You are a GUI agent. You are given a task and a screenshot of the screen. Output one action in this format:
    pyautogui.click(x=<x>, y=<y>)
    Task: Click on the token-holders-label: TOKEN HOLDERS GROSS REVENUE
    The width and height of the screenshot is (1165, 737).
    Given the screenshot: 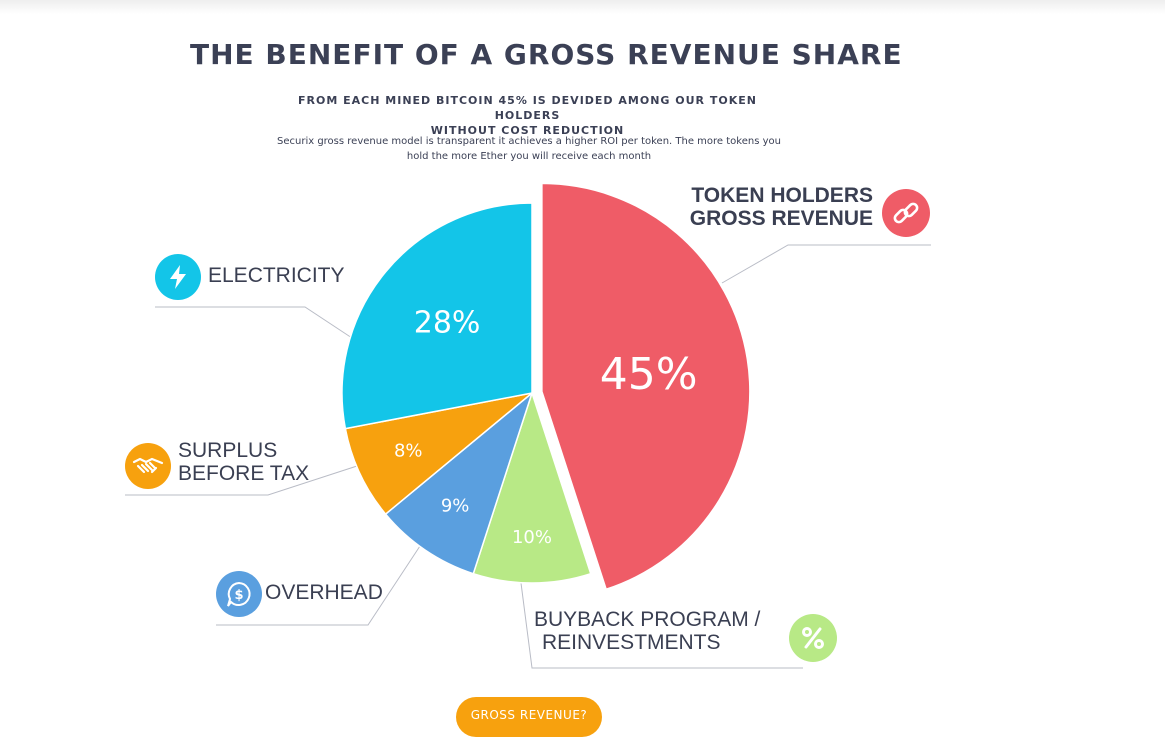 What is the action you would take?
    pyautogui.click(x=766, y=207)
    